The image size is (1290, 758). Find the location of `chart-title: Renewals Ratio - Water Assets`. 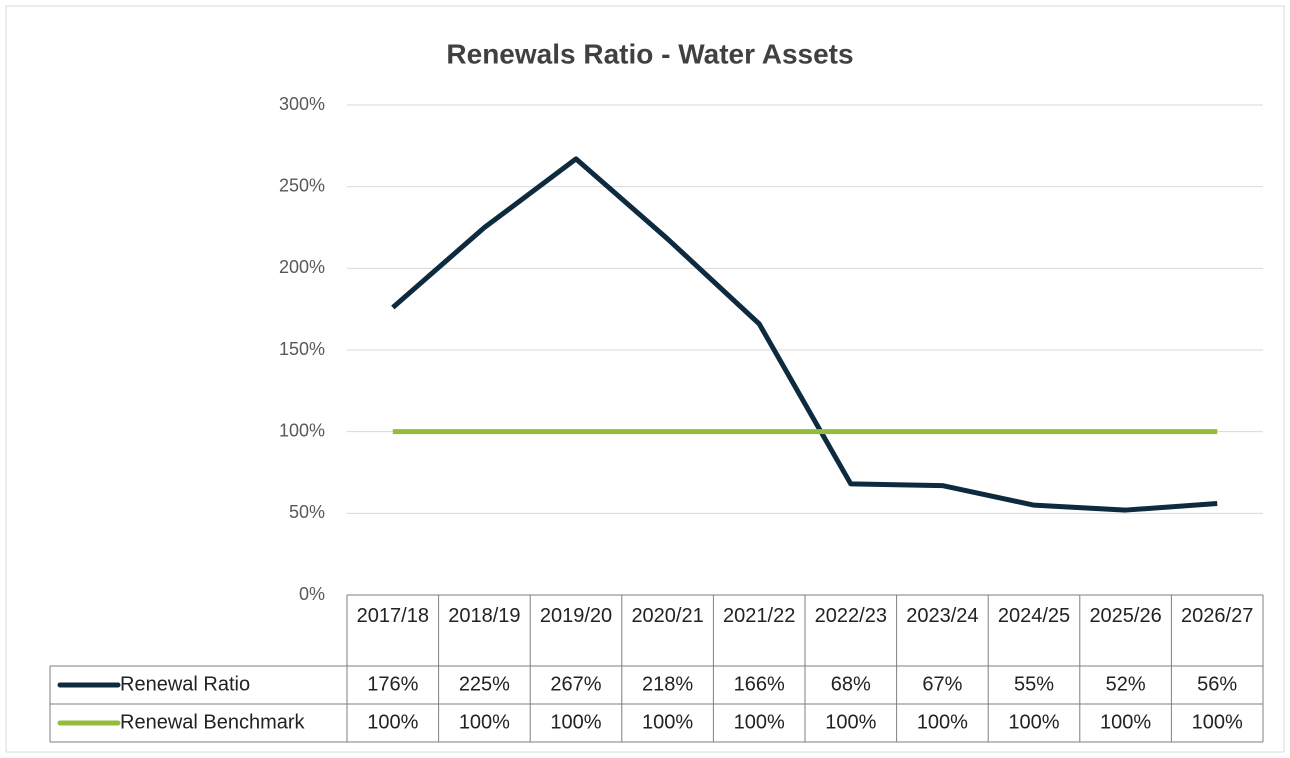

chart-title: Renewals Ratio - Water Assets is located at coordinates (649, 53).